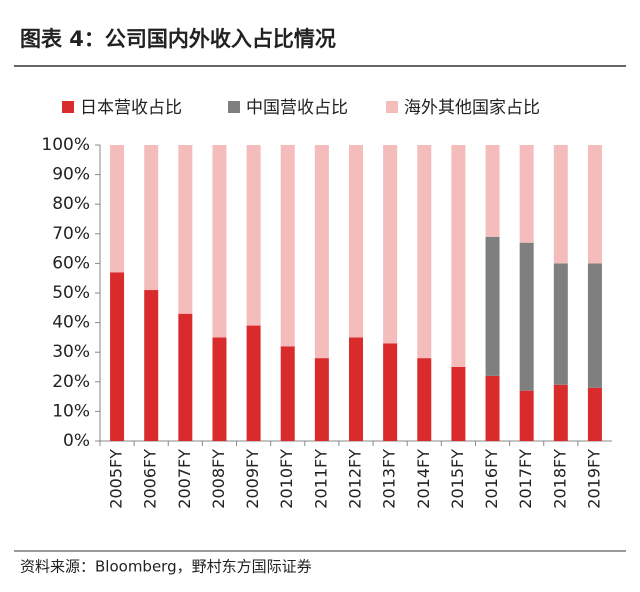  What do you see at coordinates (457, 479) in the screenshot?
I see `x-tick-label: 2015FY` at bounding box center [457, 479].